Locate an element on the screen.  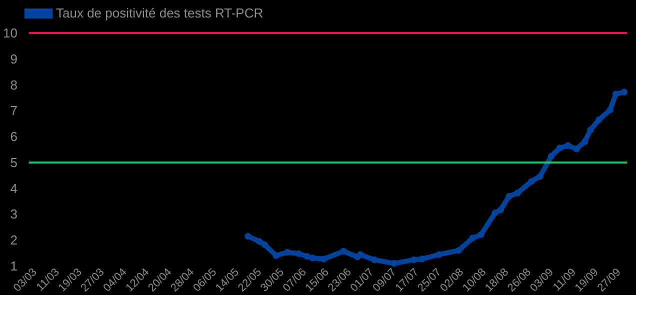
y-tick-label: 4 is located at coordinates (14, 188).